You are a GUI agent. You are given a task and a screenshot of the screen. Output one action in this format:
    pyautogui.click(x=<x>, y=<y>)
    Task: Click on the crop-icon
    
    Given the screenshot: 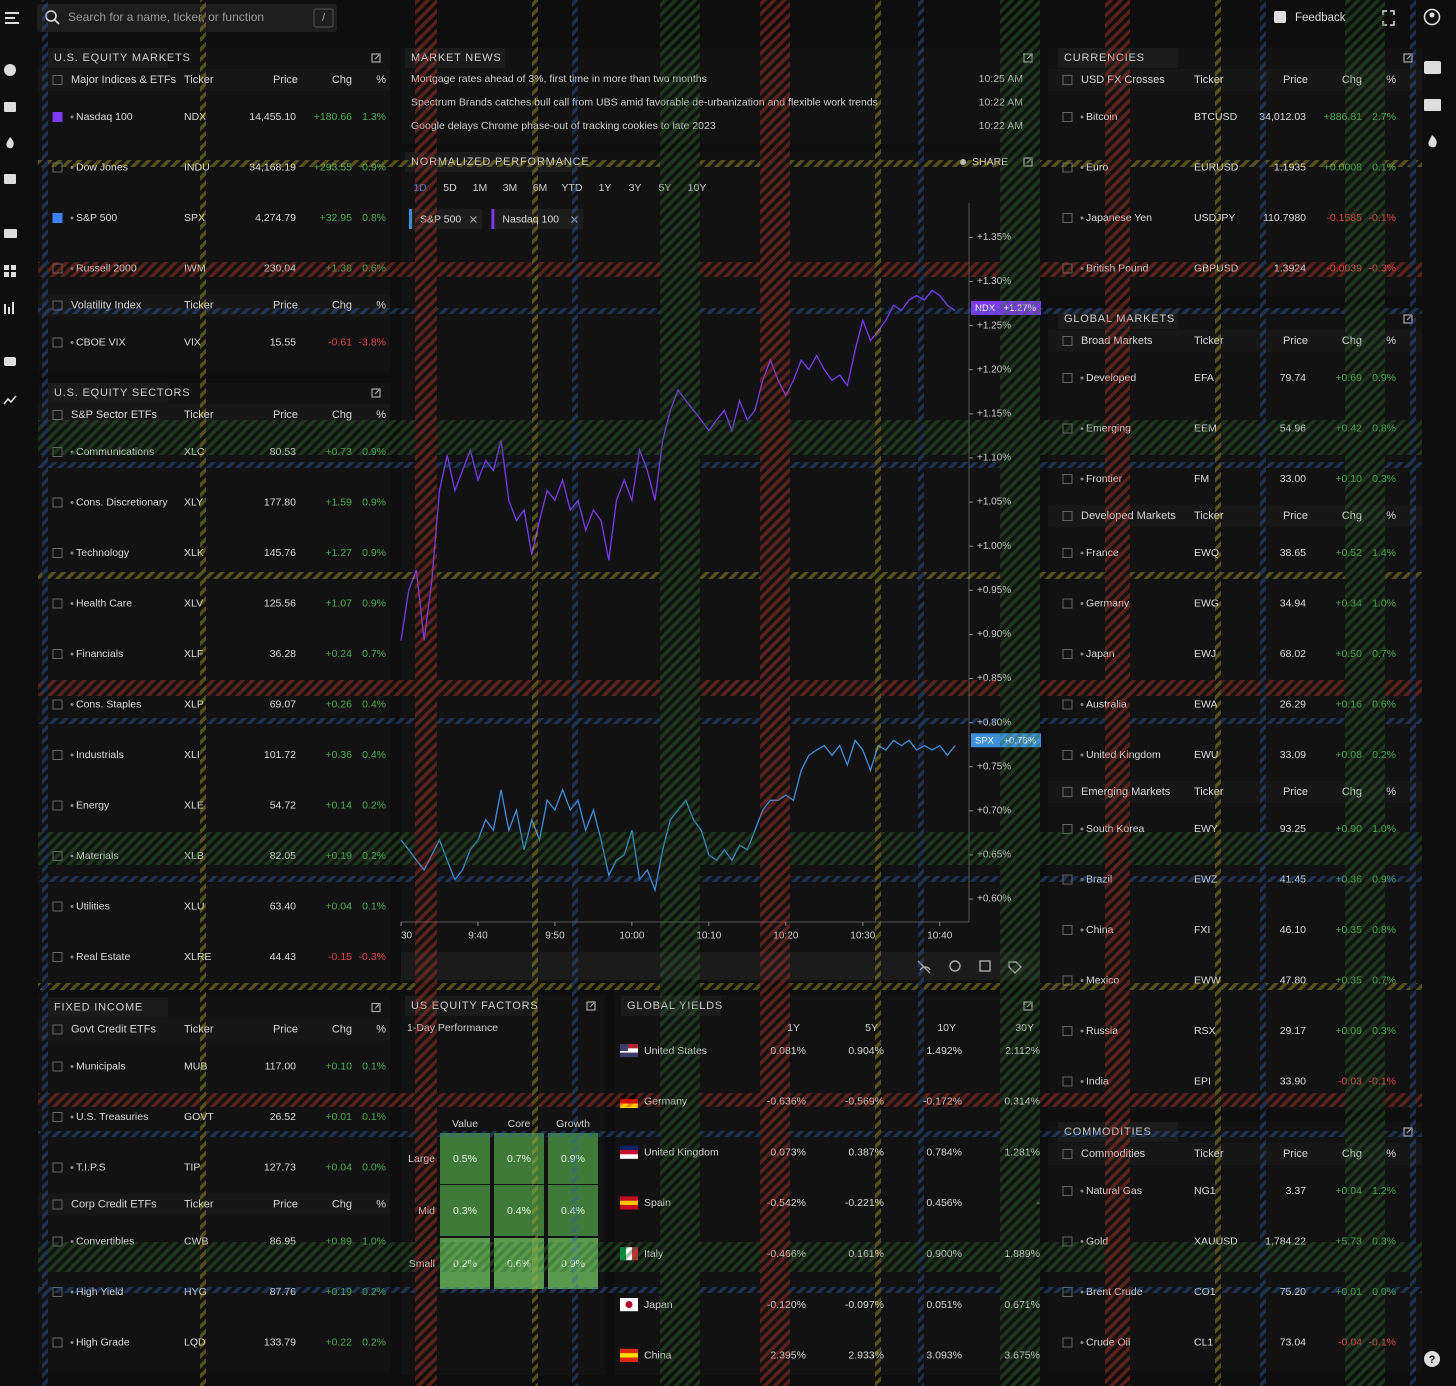 What is the action you would take?
    pyautogui.click(x=985, y=966)
    